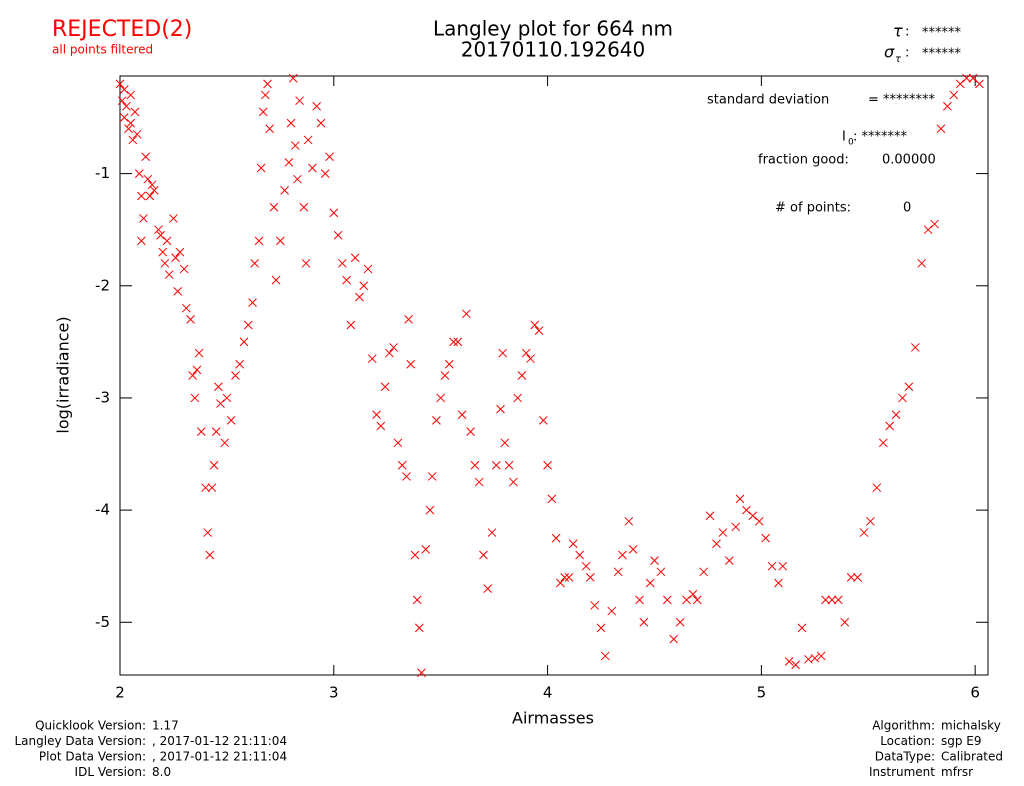 The width and height of the screenshot is (1024, 786). What do you see at coordinates (102, 397) in the screenshot?
I see `y-tick-label: -3` at bounding box center [102, 397].